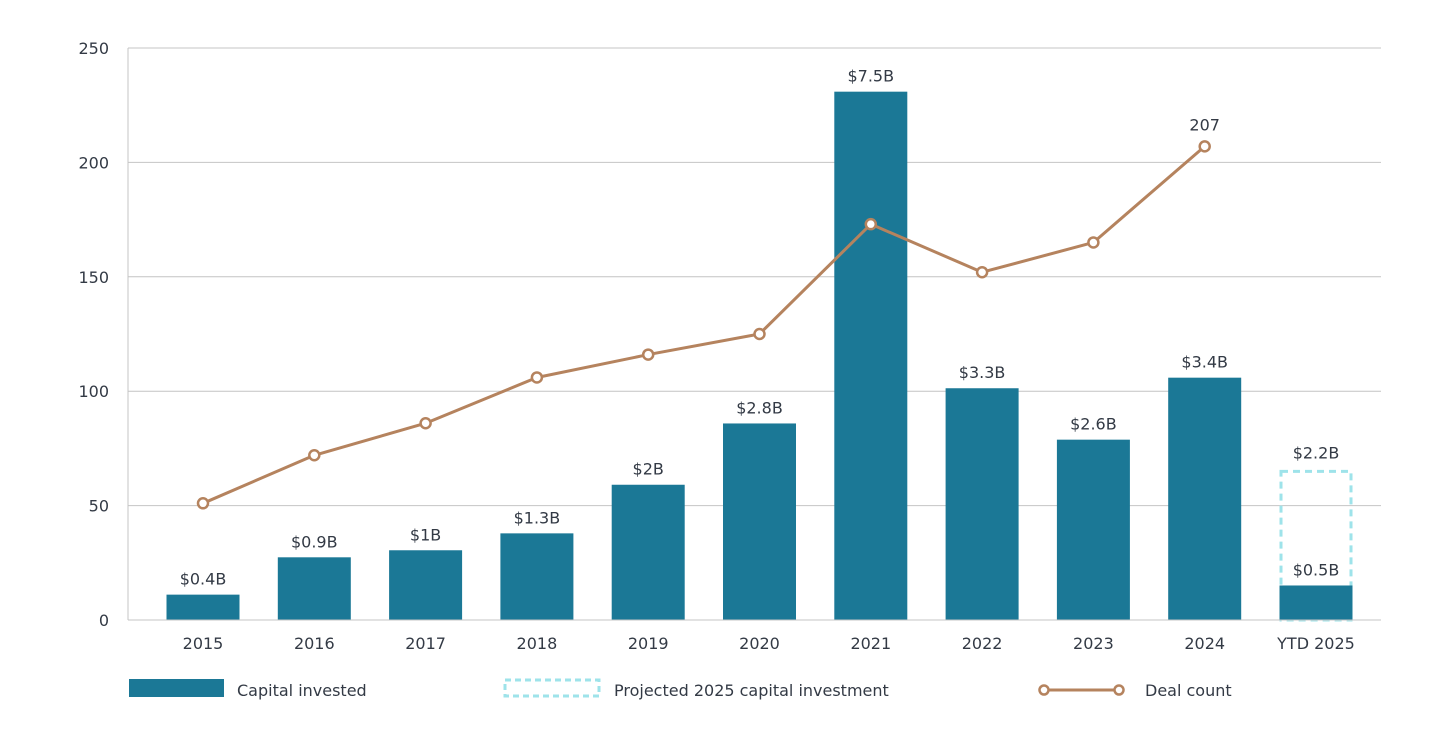 Image resolution: width=1440 pixels, height=750 pixels. Describe the element at coordinates (870, 643) in the screenshot. I see `x-tick-label: 2021` at that location.